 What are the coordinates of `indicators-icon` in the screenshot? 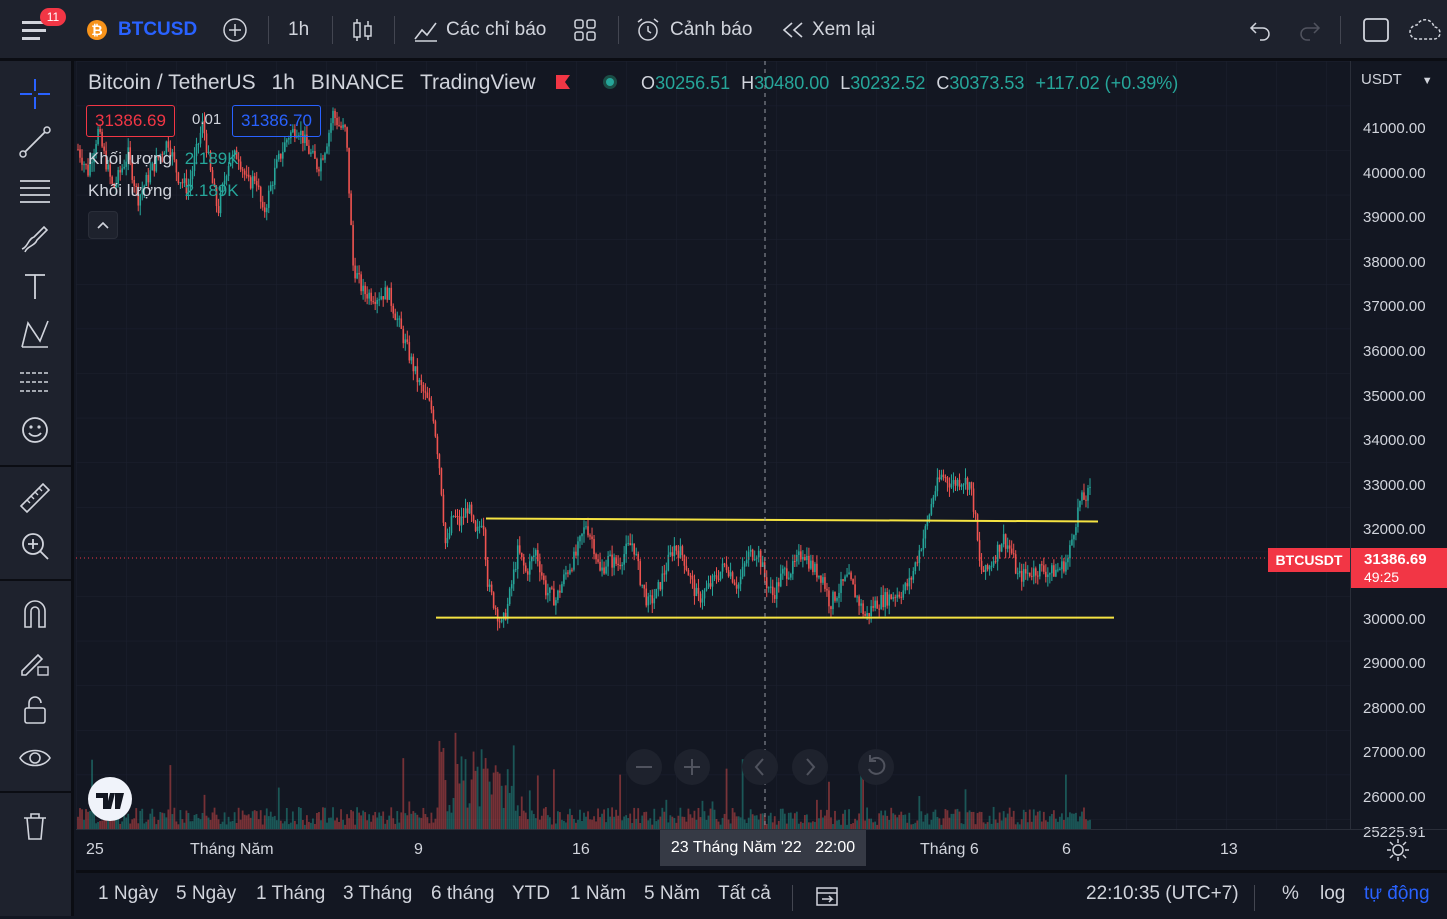 It's located at (425, 32).